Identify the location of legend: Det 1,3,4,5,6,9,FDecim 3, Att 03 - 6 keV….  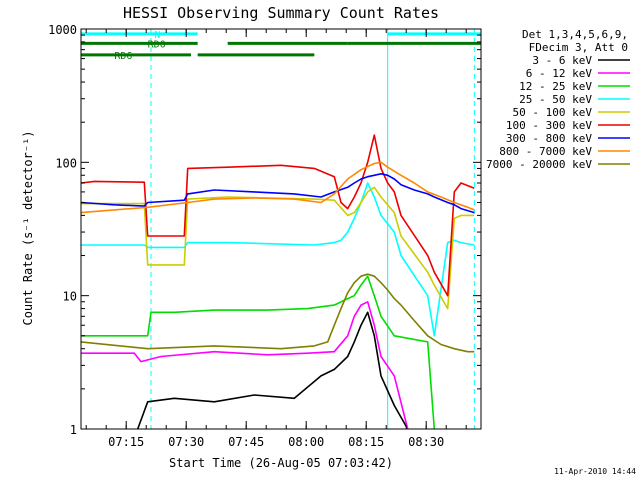
(558, 99).